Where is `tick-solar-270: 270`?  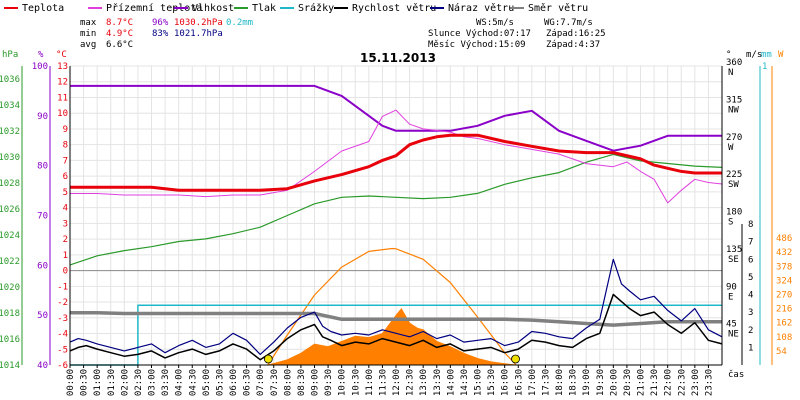
tick-solar-270: 270 is located at coordinates (784, 296).